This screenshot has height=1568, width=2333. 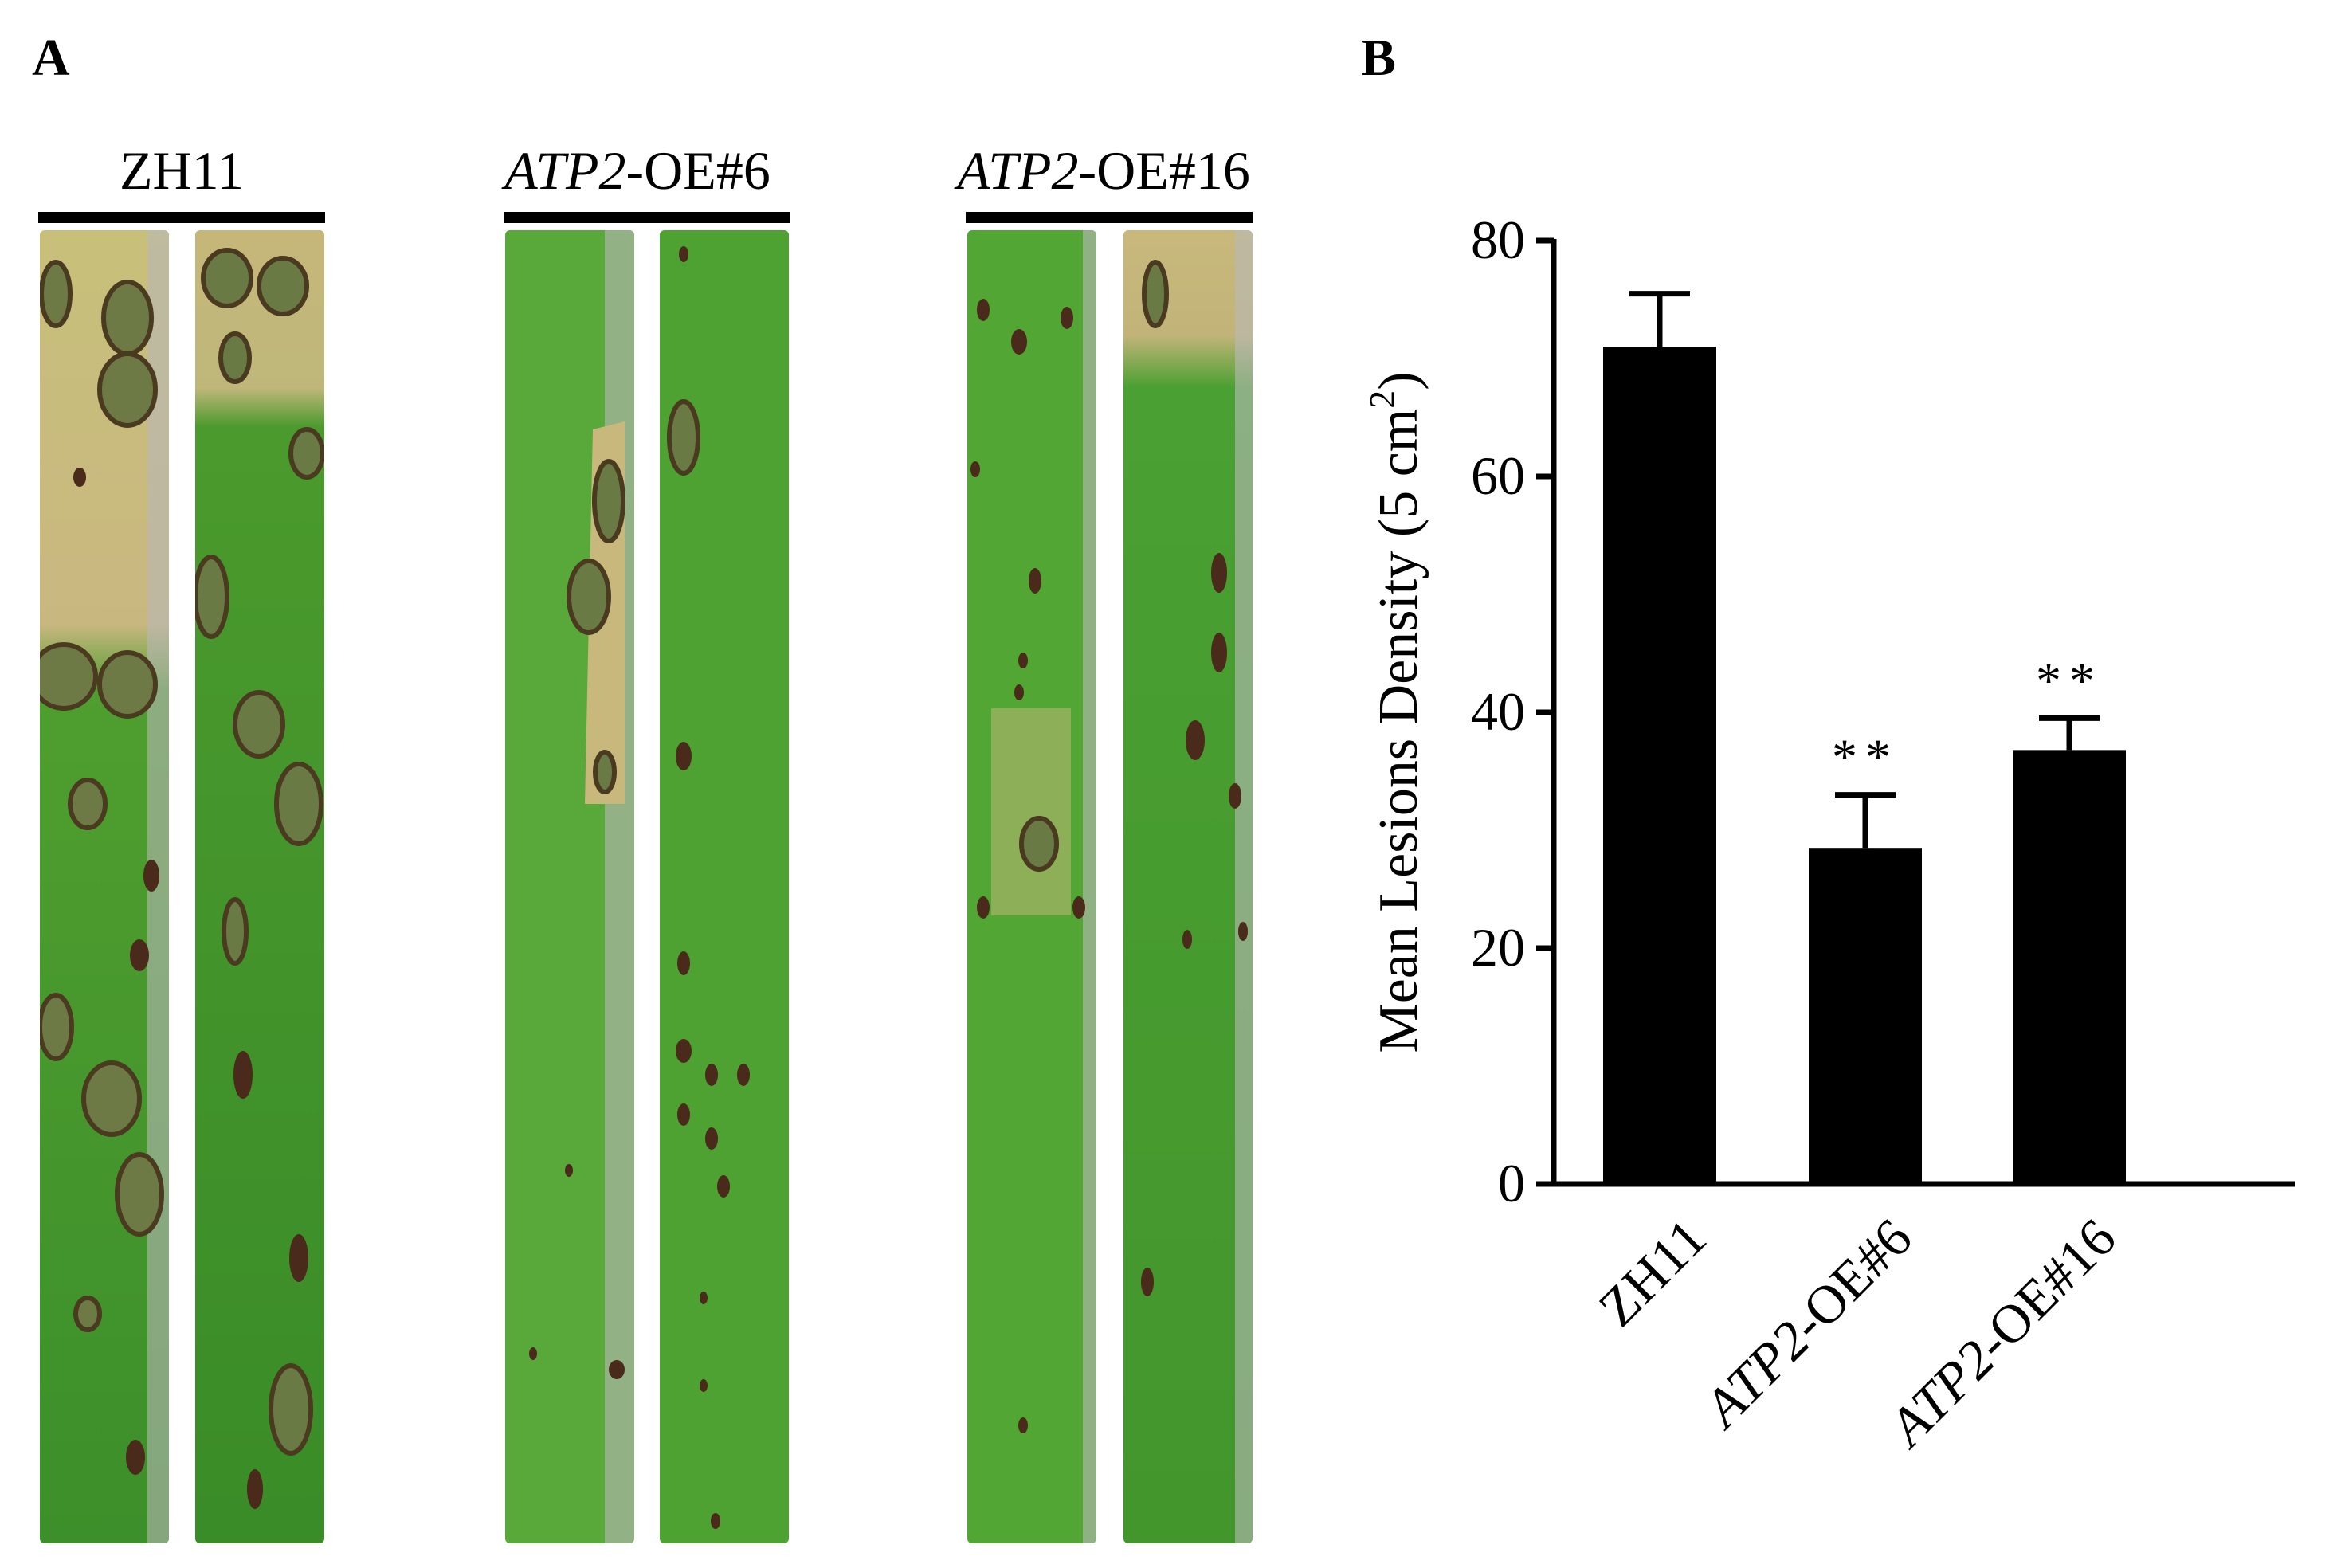 What do you see at coordinates (1164, 170) in the screenshot?
I see `group-label-atp2-oe16-rest: -OE#16` at bounding box center [1164, 170].